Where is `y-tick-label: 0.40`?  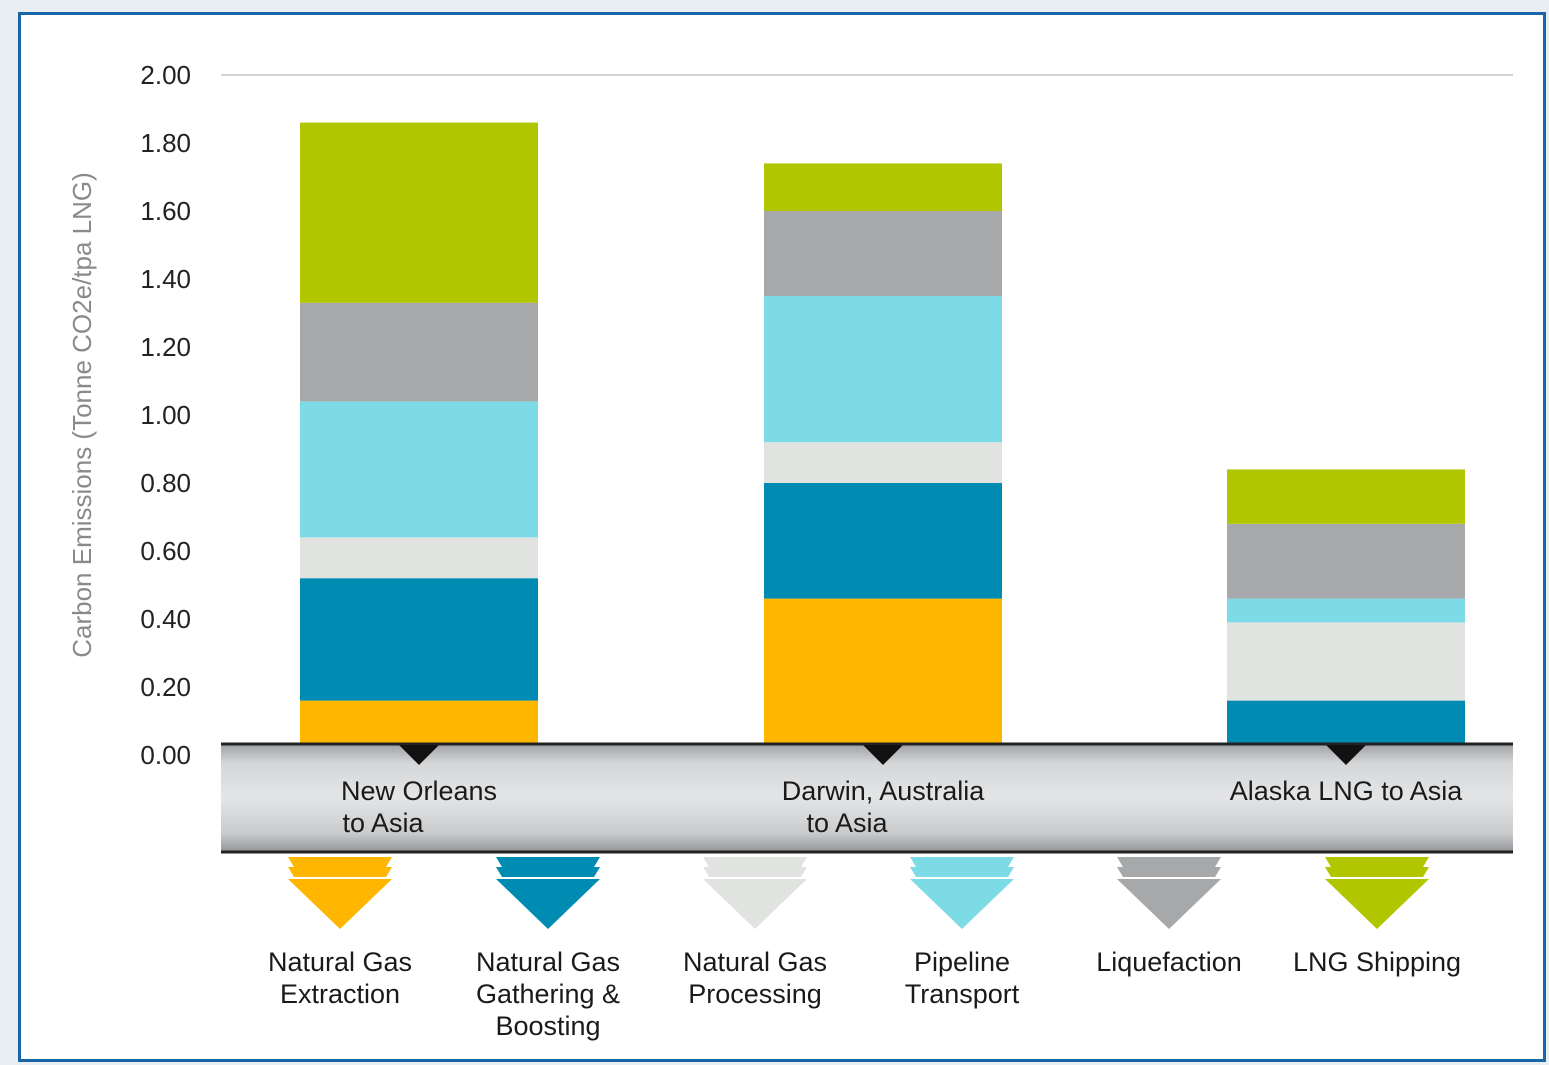
y-tick-label: 0.40 is located at coordinates (165, 619).